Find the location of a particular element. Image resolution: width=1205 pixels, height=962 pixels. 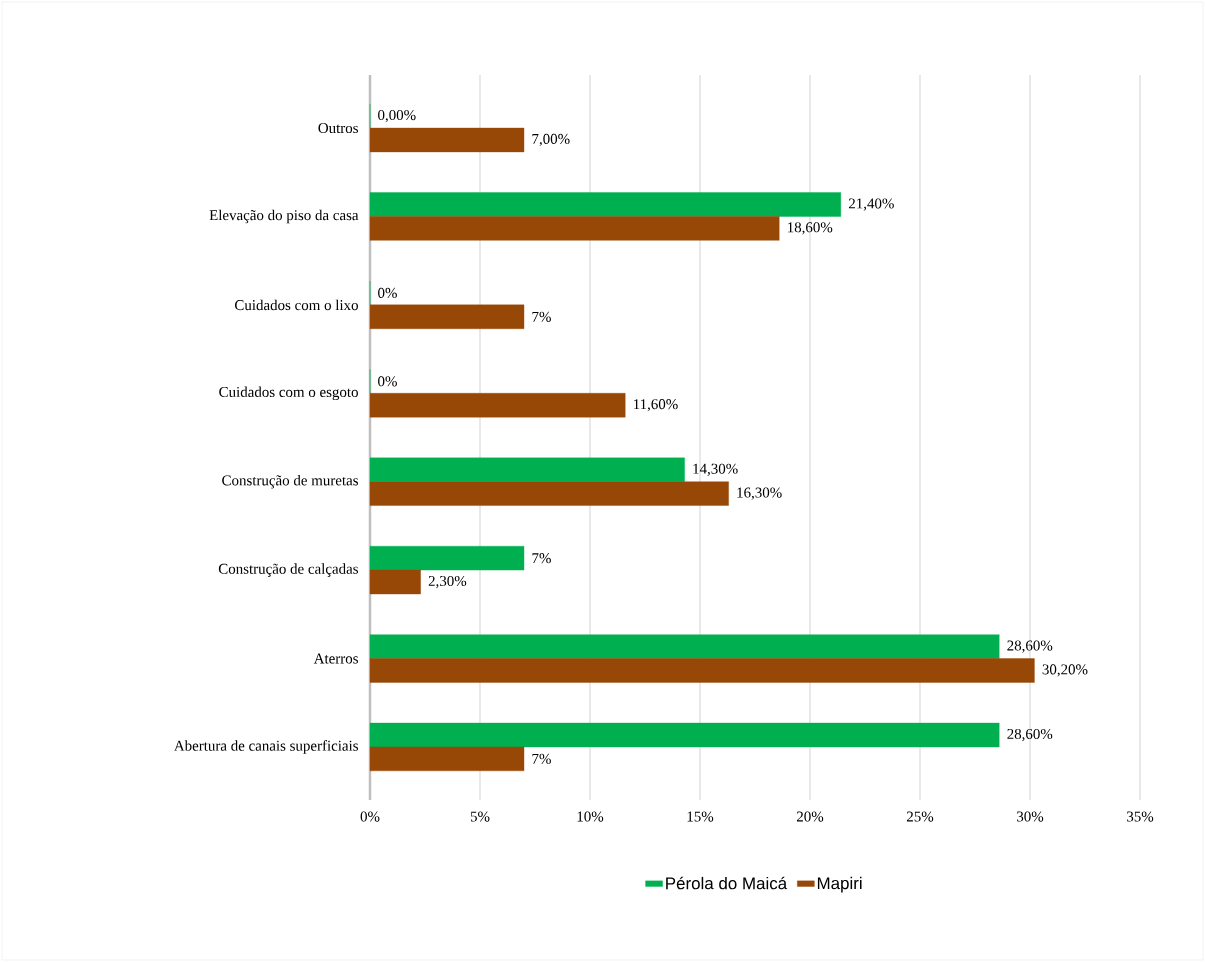

x-tick-label: 20% is located at coordinates (810, 816).